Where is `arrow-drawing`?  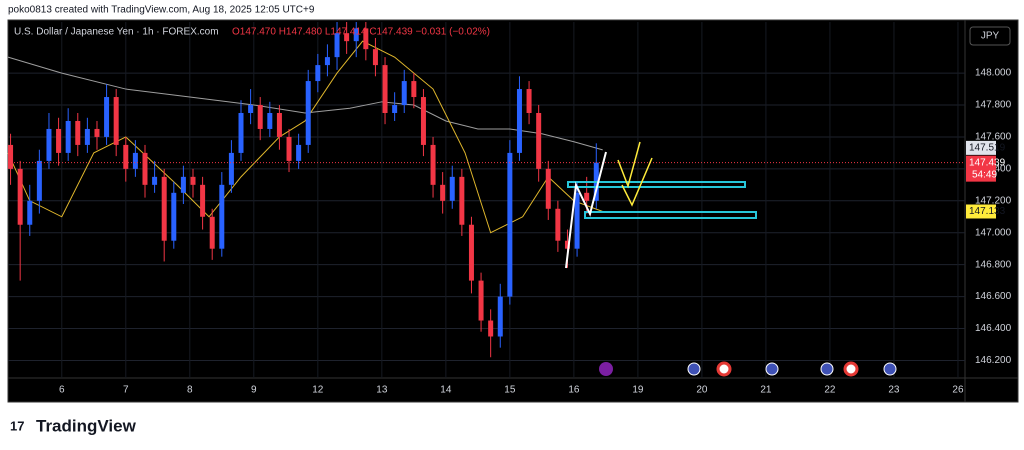
arrow-drawing is located at coordinates (637, 182).